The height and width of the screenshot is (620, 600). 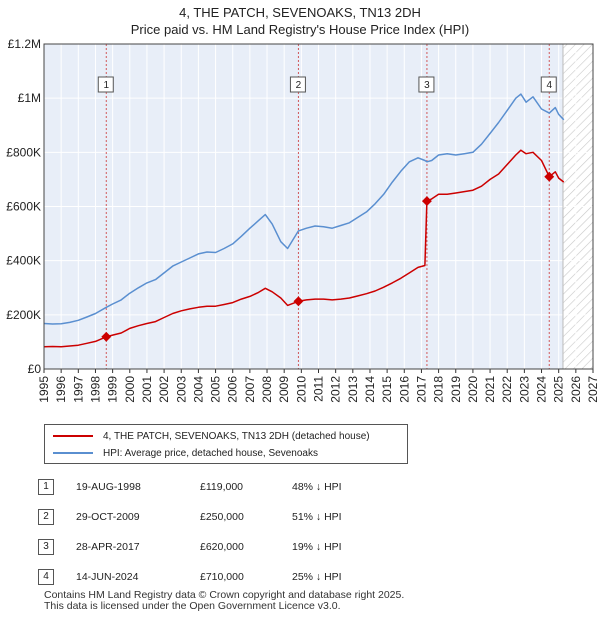 I want to click on x-tick-label: 2010, so click(x=301, y=389).